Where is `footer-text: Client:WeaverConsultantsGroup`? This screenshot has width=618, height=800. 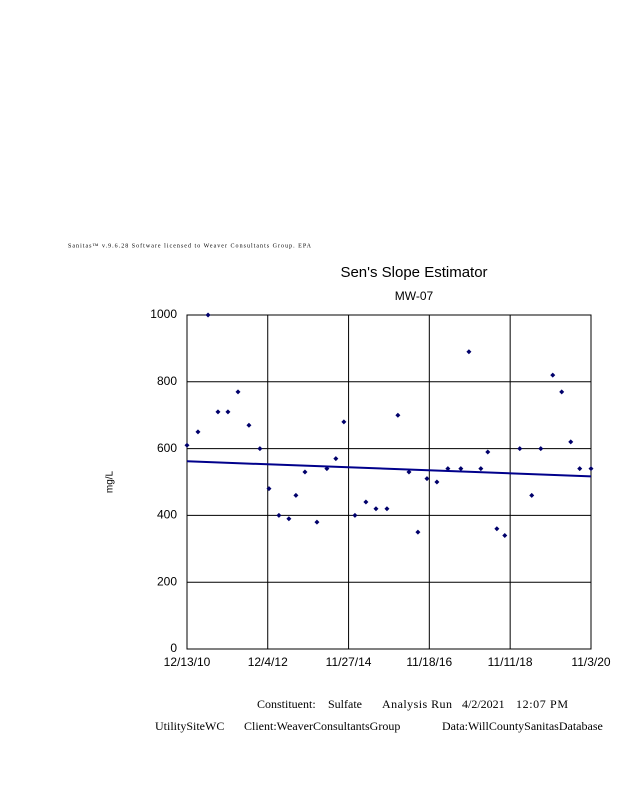 footer-text: Client:WeaverConsultantsGroup is located at coordinates (322, 726).